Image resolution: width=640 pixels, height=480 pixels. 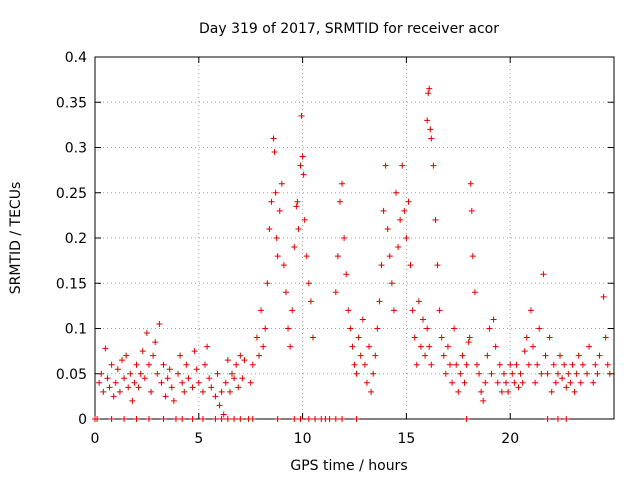 What do you see at coordinates (76, 58) in the screenshot?
I see `y-tick-label: 0.4` at bounding box center [76, 58].